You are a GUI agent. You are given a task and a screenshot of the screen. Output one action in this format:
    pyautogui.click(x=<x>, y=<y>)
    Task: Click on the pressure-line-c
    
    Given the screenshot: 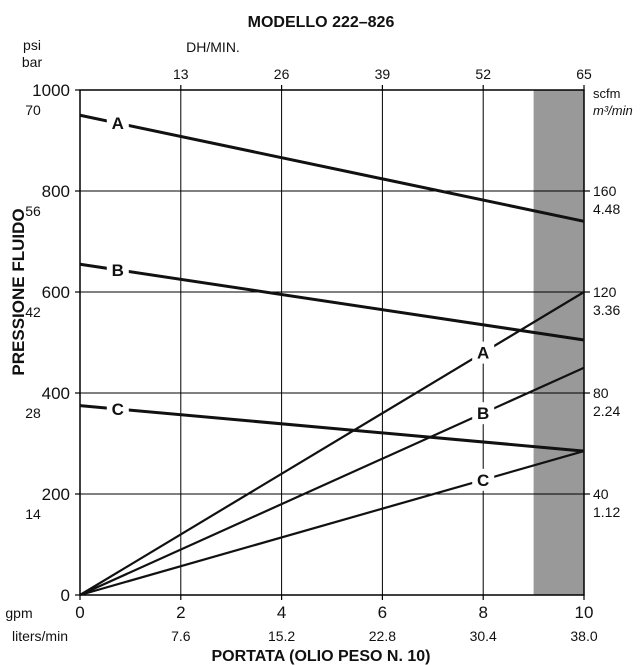 What is the action you would take?
    pyautogui.click(x=332, y=428)
    